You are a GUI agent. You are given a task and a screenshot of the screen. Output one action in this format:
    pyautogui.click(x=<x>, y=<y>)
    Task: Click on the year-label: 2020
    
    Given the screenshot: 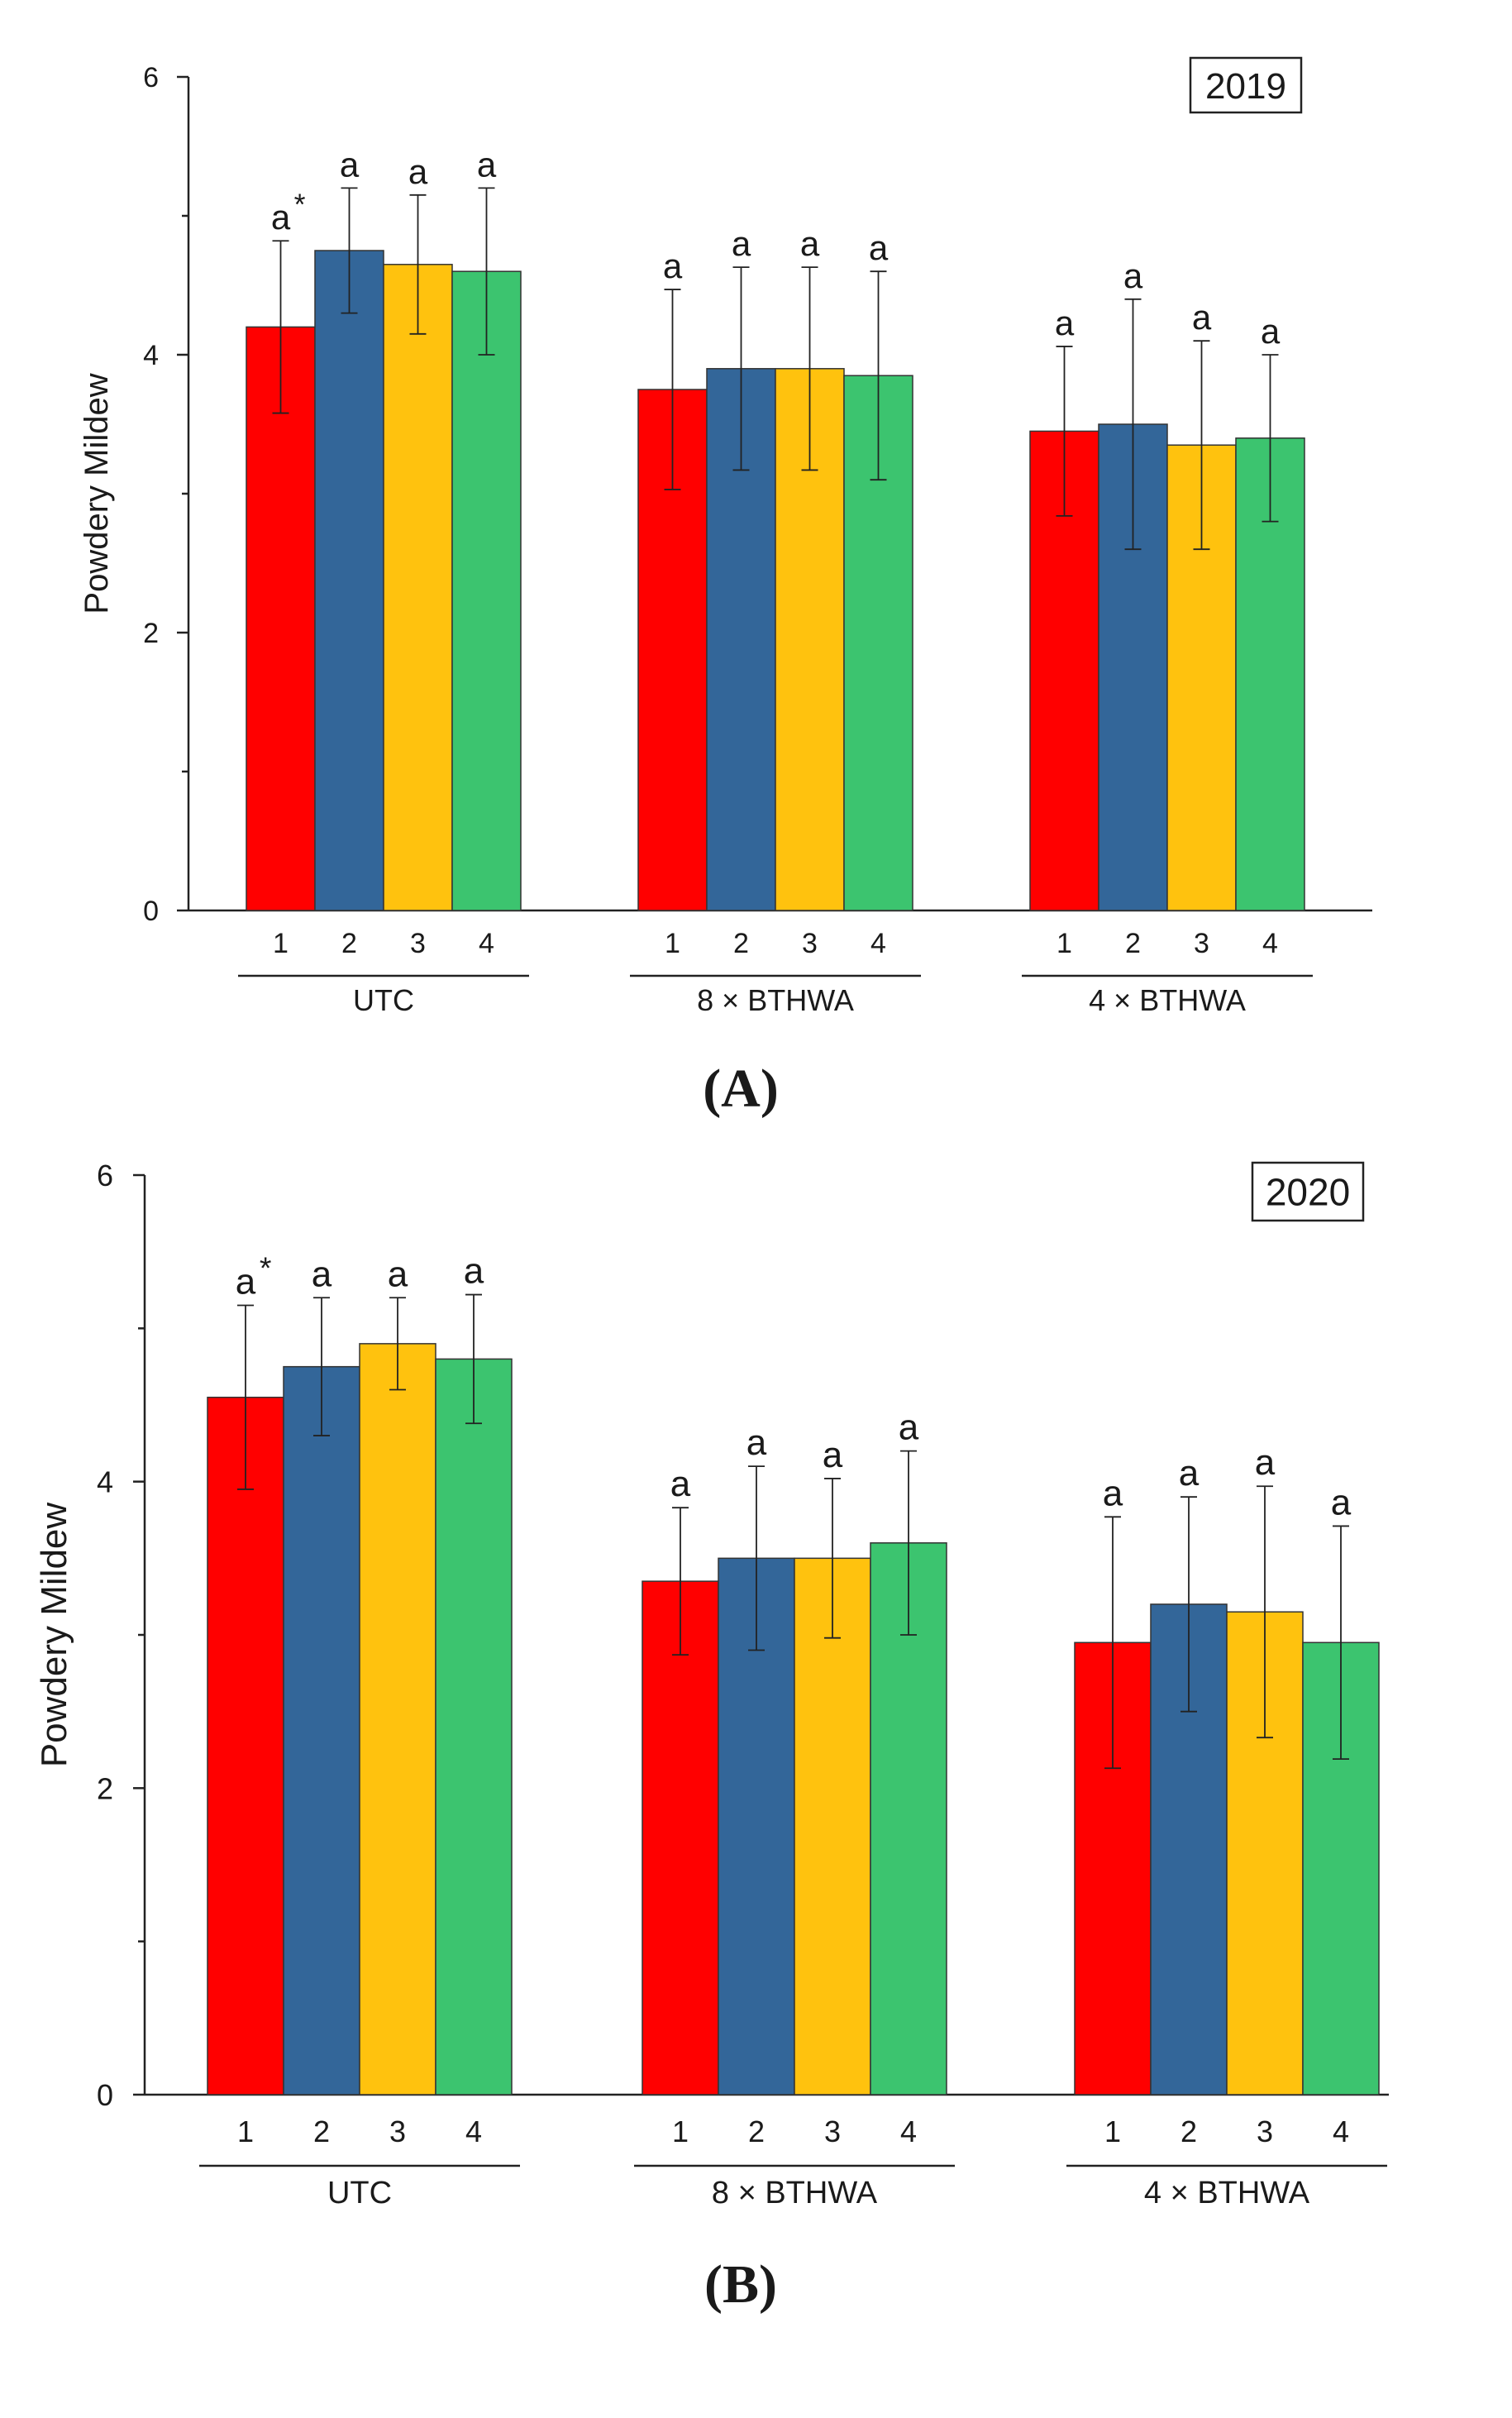 What is the action you would take?
    pyautogui.click(x=1308, y=1192)
    